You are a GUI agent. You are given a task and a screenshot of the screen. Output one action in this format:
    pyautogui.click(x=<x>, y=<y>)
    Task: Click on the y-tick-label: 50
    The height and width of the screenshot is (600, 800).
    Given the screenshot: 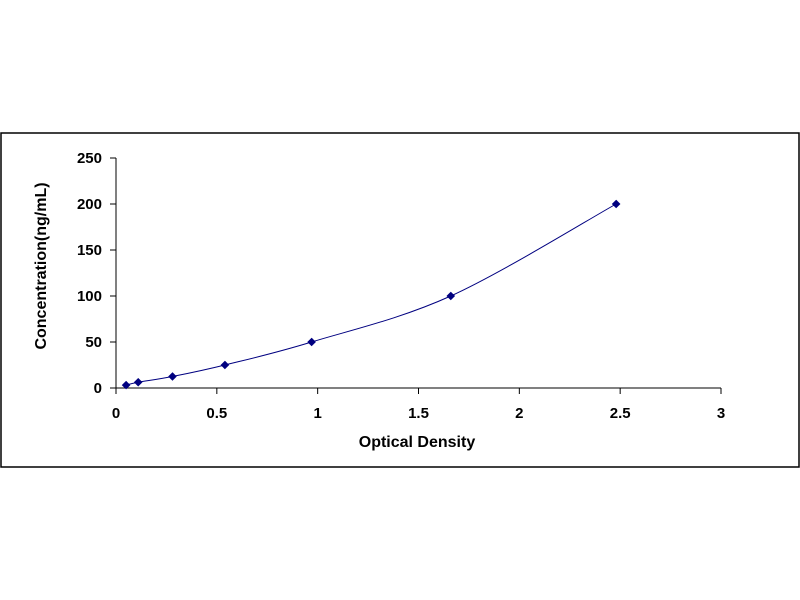 What is the action you would take?
    pyautogui.click(x=93, y=342)
    